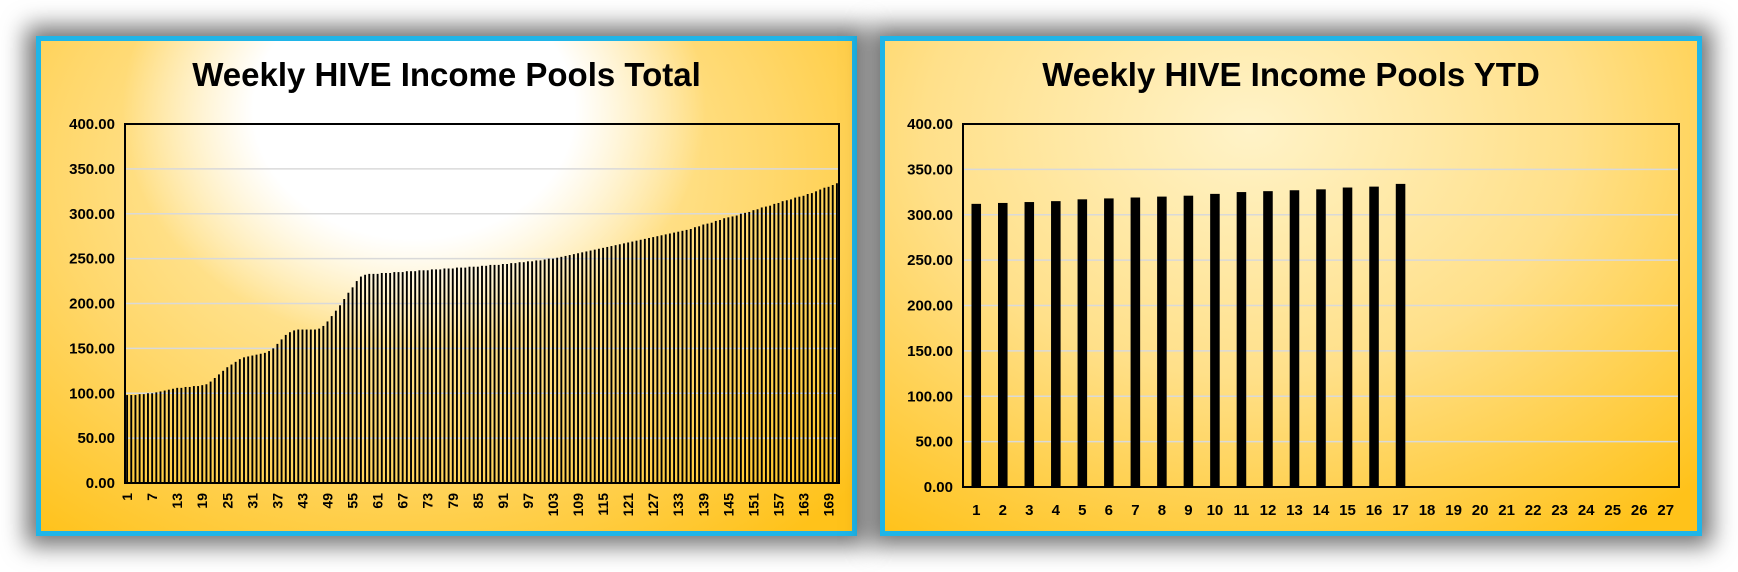 Image resolution: width=1738 pixels, height=572 pixels. I want to click on x-tick-label: 163, so click(804, 505).